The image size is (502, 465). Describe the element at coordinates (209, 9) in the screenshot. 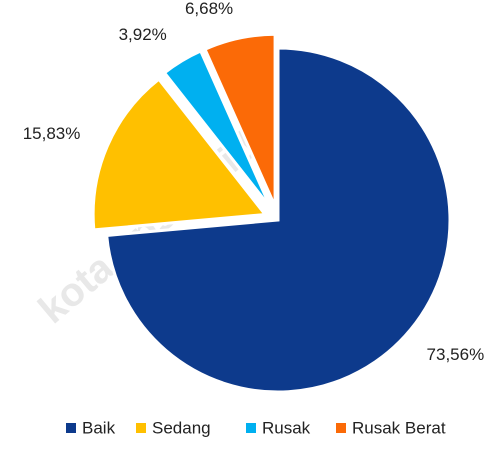

I see `data-label: 6,68%` at that location.